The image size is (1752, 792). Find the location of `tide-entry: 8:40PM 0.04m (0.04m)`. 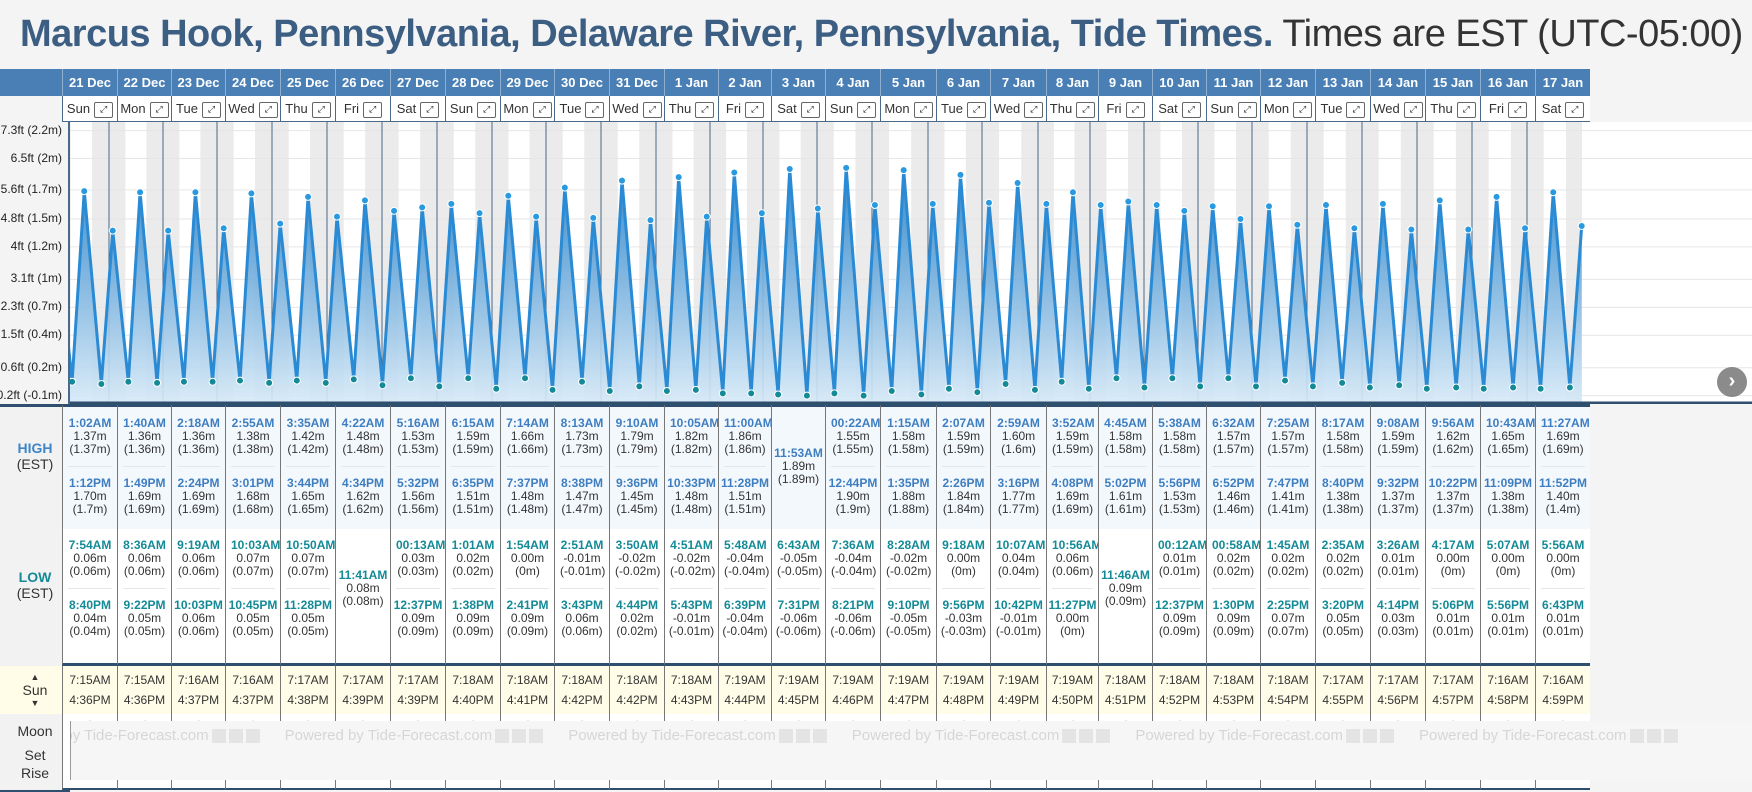

tide-entry: 8:40PM 0.04m (0.04m) is located at coordinates (90, 618).